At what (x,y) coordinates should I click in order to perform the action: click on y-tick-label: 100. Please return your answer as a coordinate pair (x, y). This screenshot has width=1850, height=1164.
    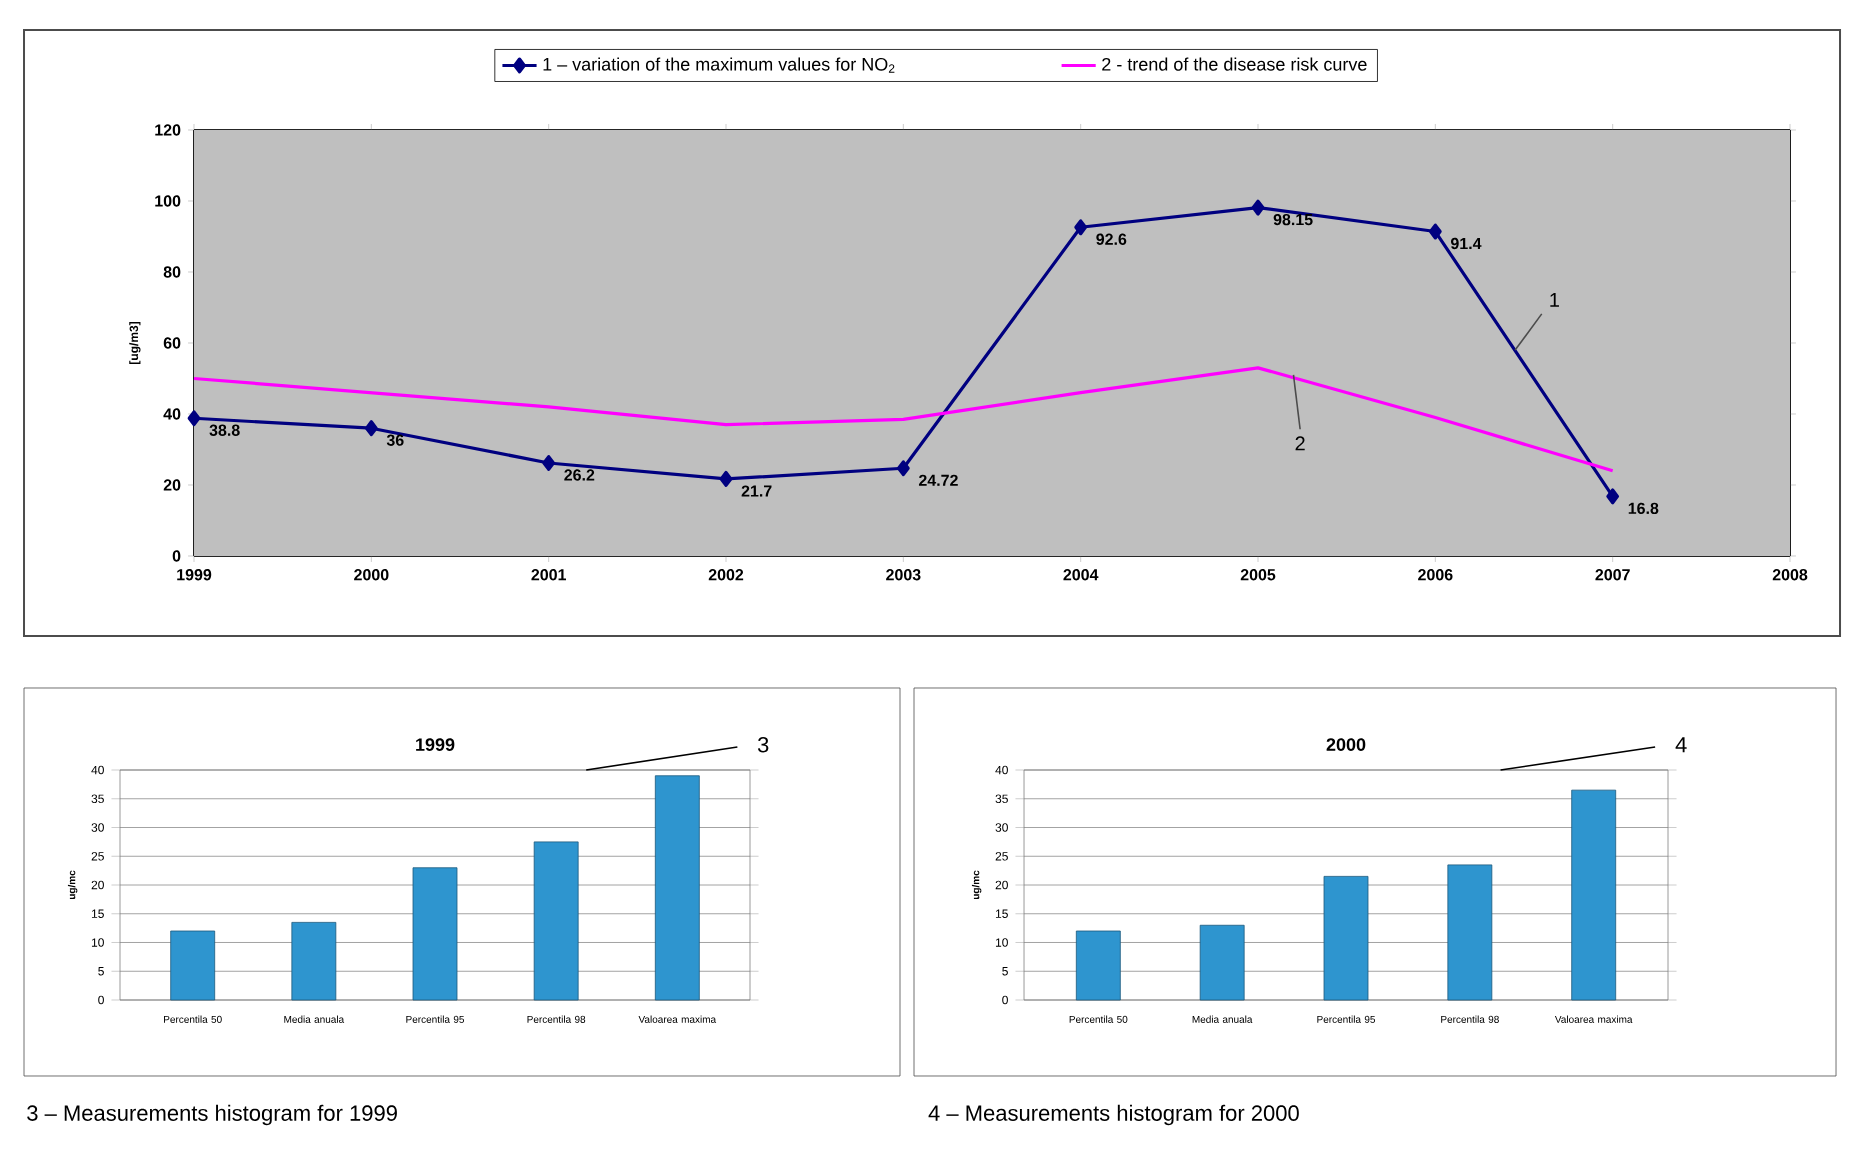
    Looking at the image, I should click on (168, 201).